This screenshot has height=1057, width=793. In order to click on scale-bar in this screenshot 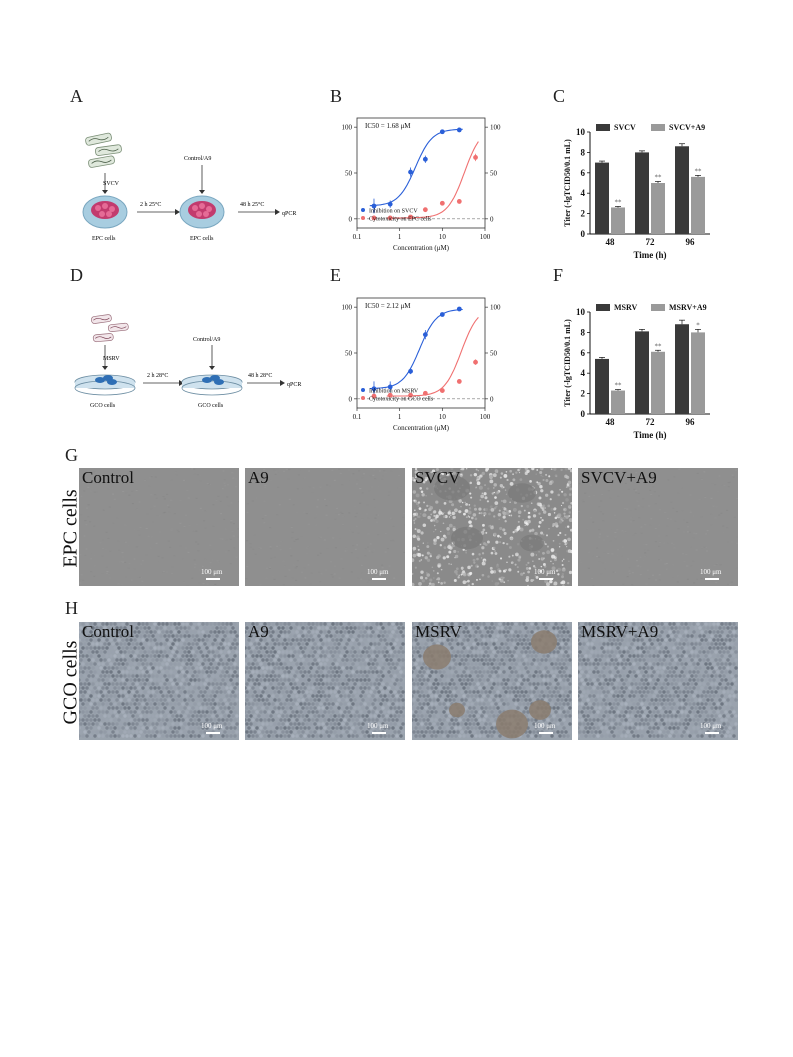, I will do `click(379, 733)`.